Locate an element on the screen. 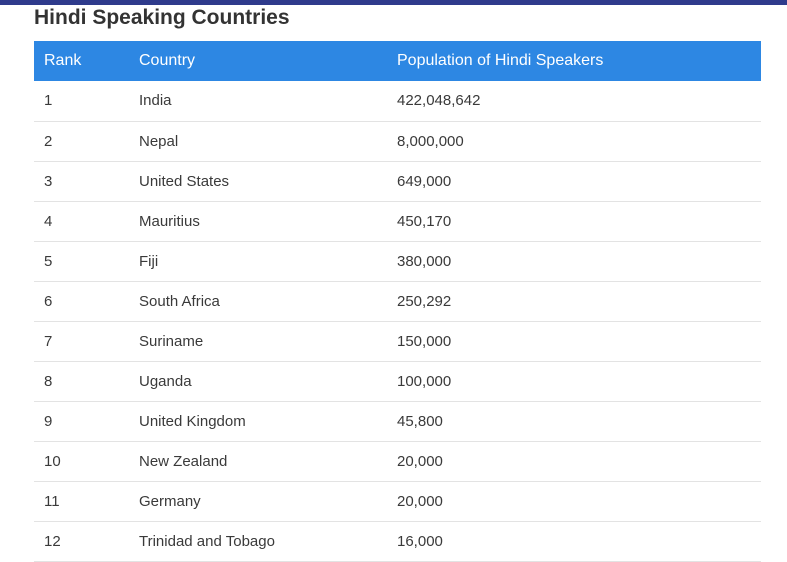  table-row: 2 Nepal 8,000,000 is located at coordinates (397, 141).